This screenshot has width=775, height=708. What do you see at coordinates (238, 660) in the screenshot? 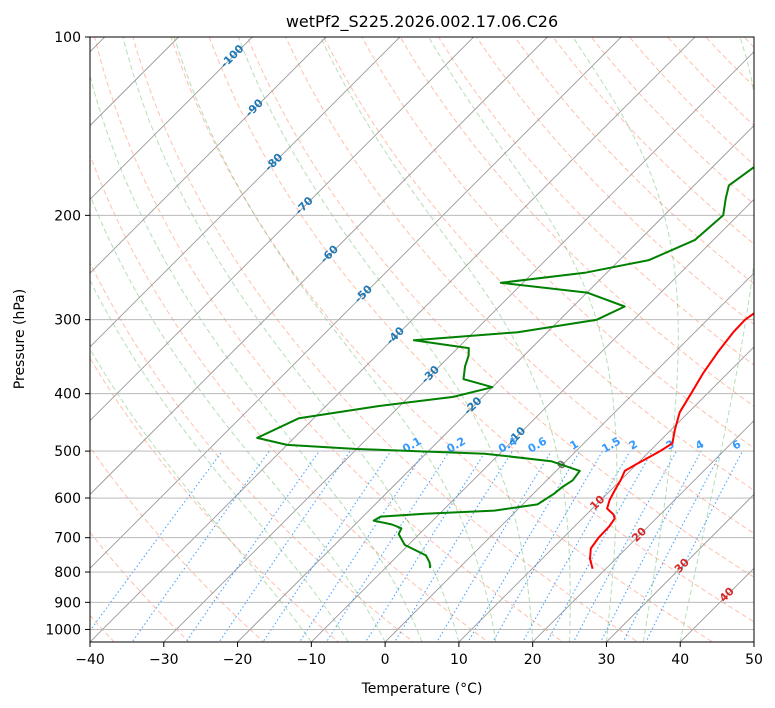
I see `x-tick-label: −20` at bounding box center [238, 660].